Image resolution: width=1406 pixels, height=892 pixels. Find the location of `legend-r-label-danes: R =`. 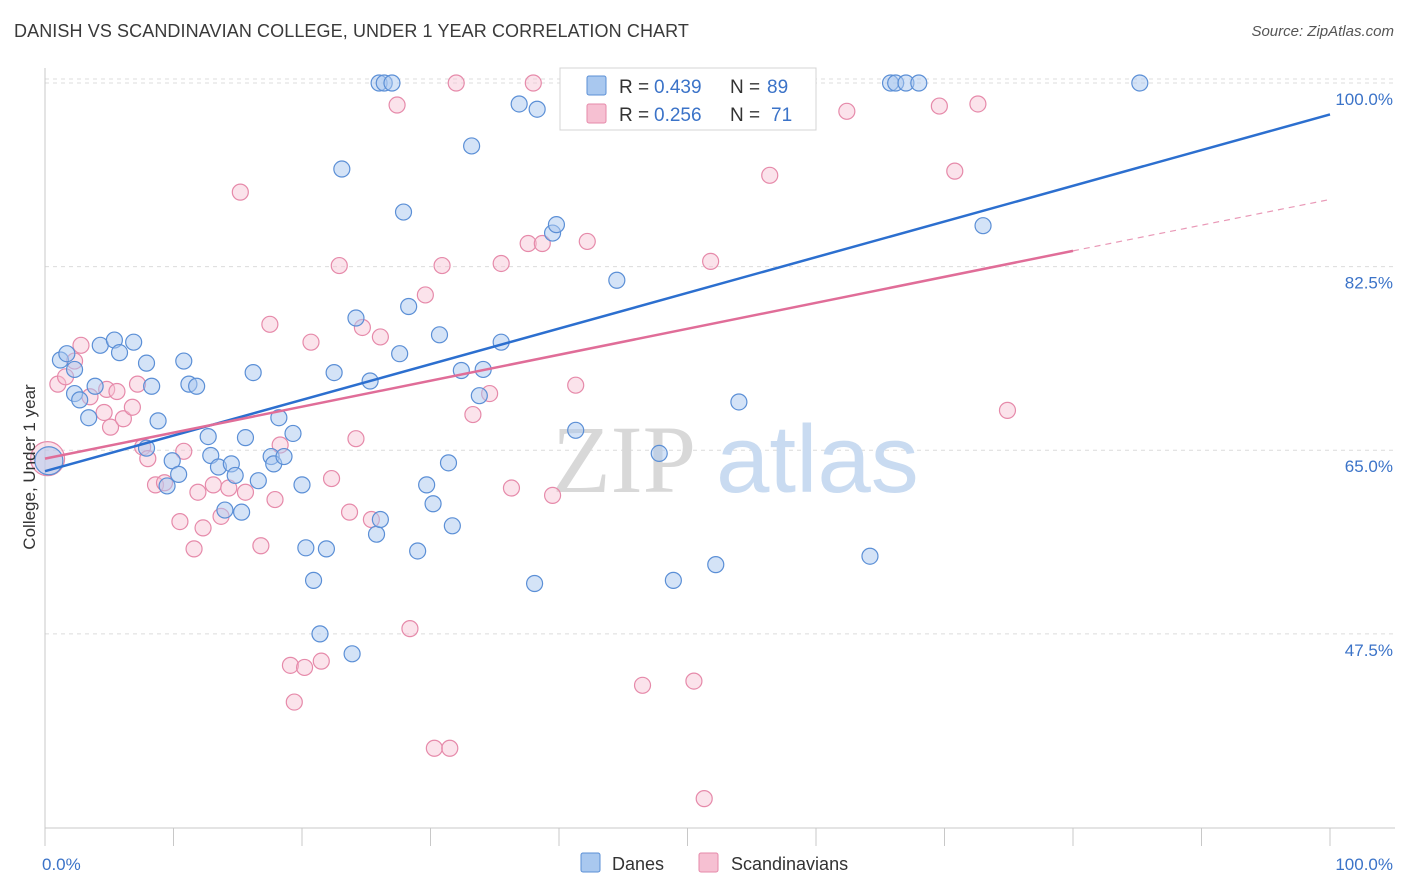

legend-r-label-danes: R = is located at coordinates (634, 87).